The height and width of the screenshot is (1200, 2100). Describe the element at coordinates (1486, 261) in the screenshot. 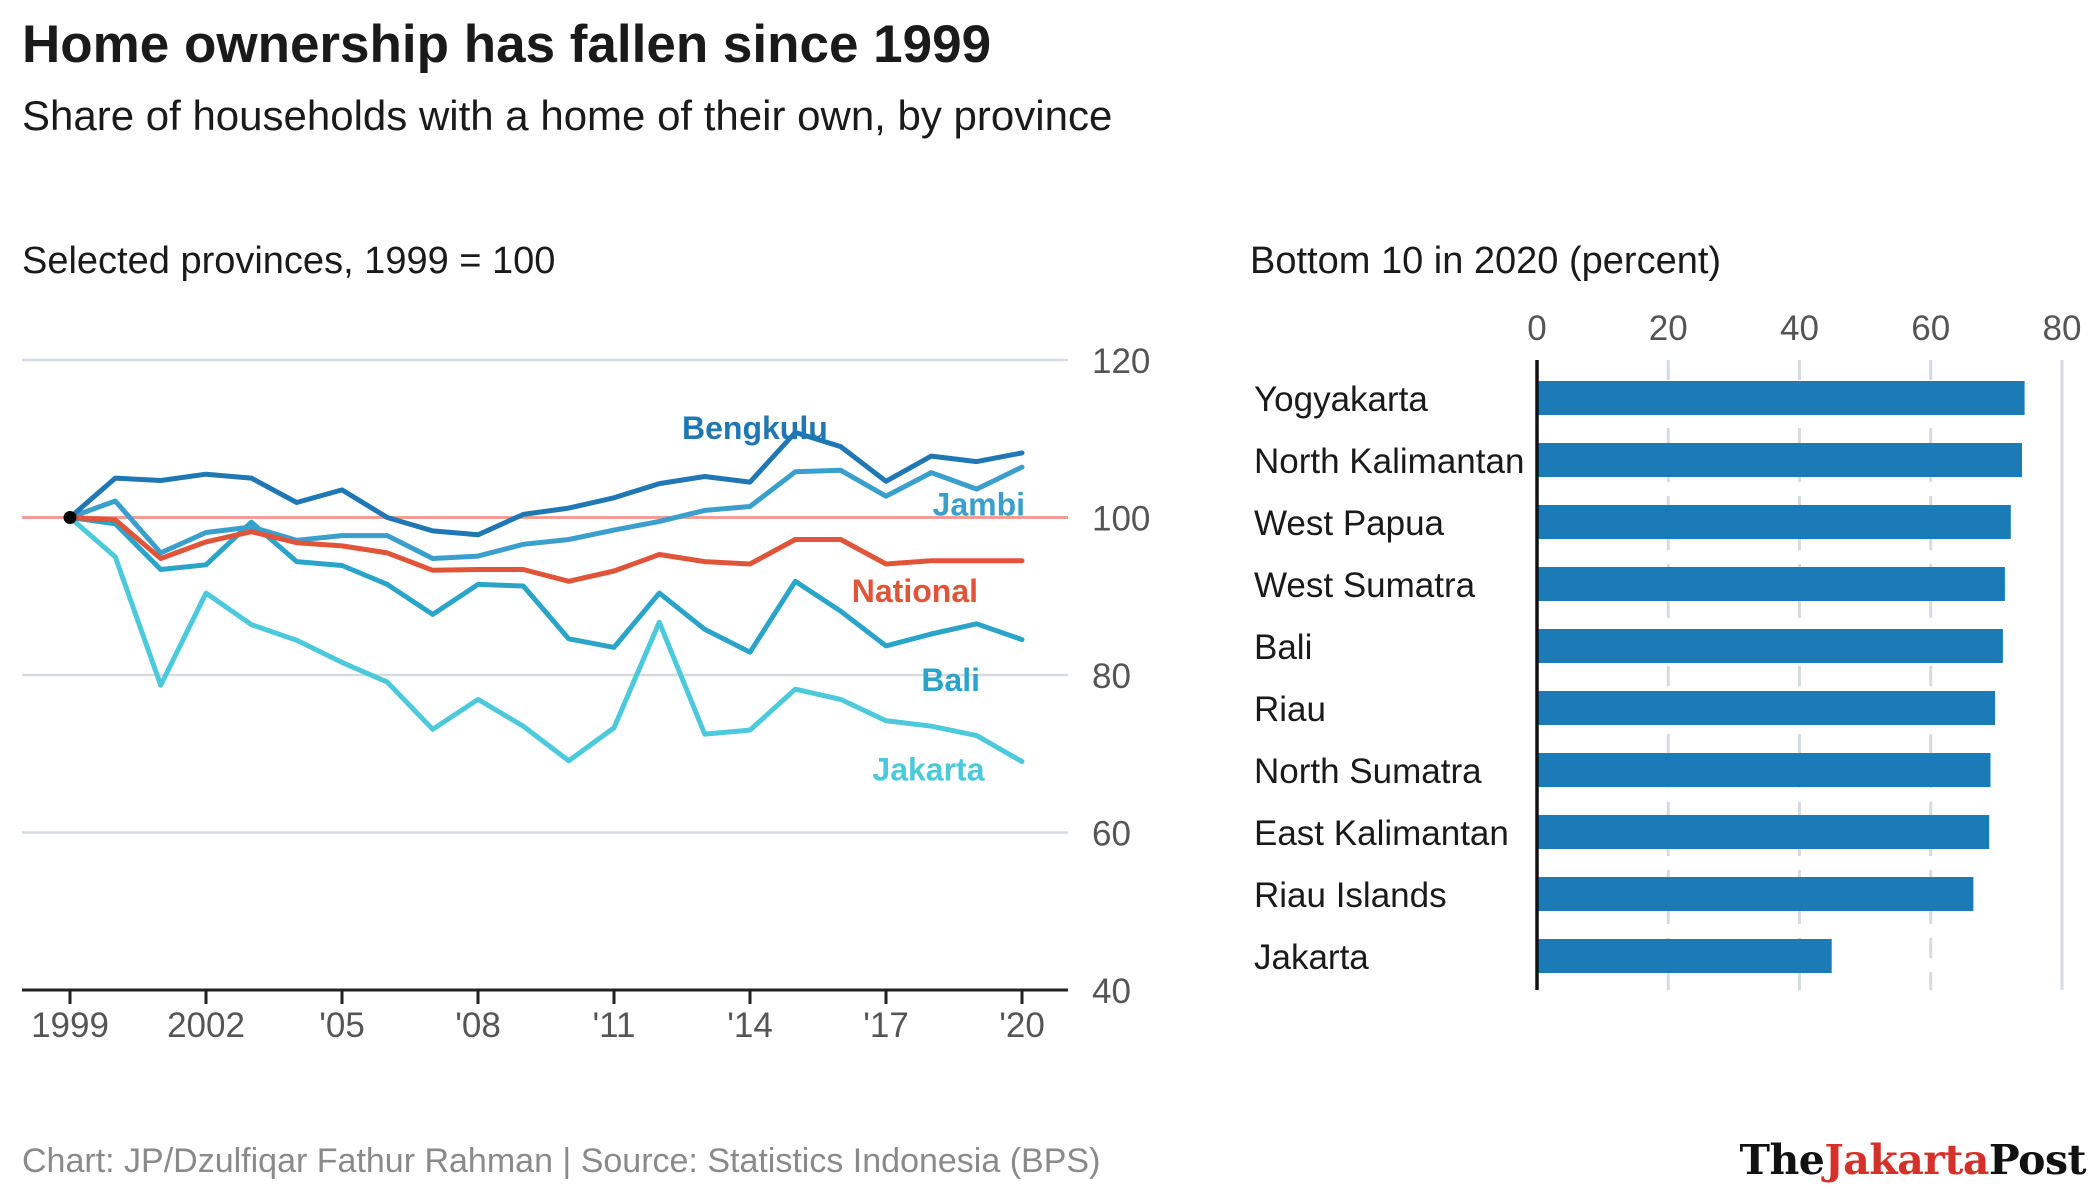

I see `right-panel-title: Bottom 10 in 2020 (percent)` at that location.